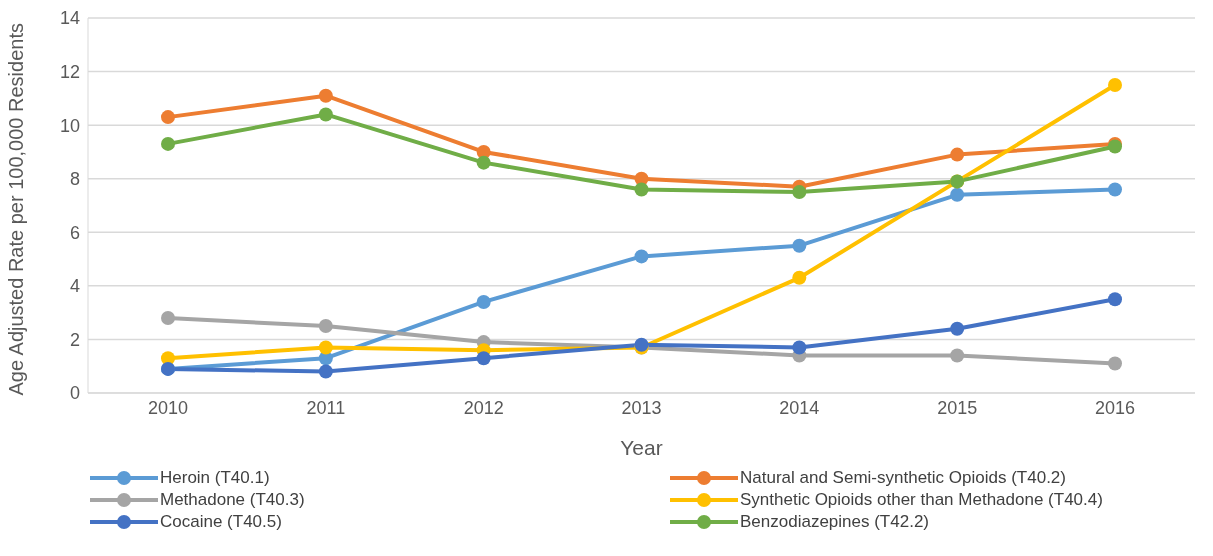  What do you see at coordinates (74, 393) in the screenshot?
I see `y-tick-label: 0` at bounding box center [74, 393].